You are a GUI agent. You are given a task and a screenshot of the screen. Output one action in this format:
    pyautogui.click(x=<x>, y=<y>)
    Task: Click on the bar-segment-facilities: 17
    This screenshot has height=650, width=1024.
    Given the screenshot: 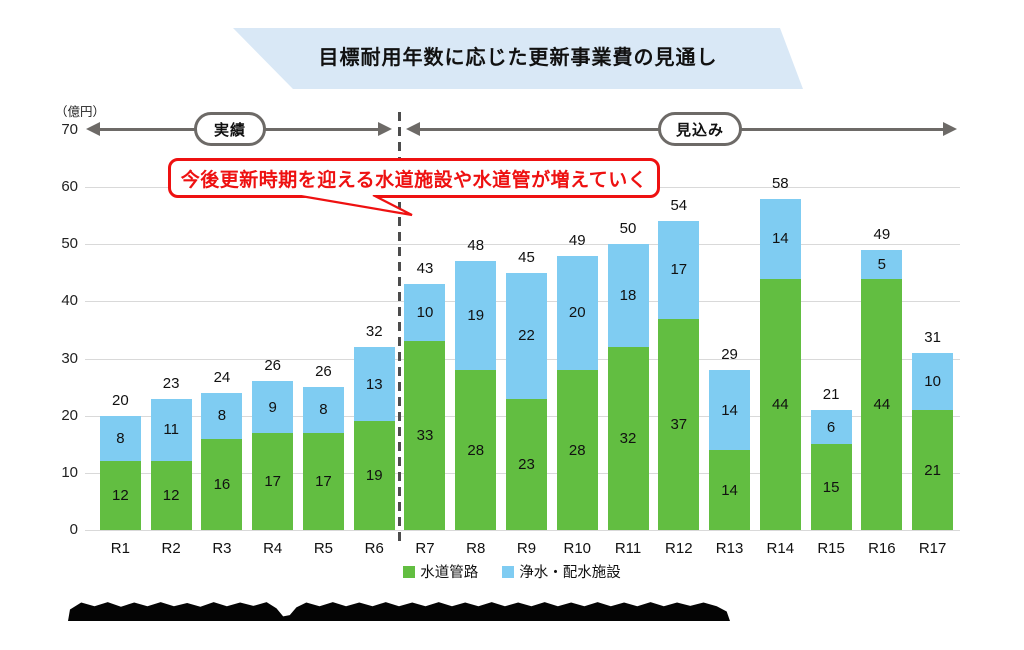 What is the action you would take?
    pyautogui.click(x=679, y=270)
    